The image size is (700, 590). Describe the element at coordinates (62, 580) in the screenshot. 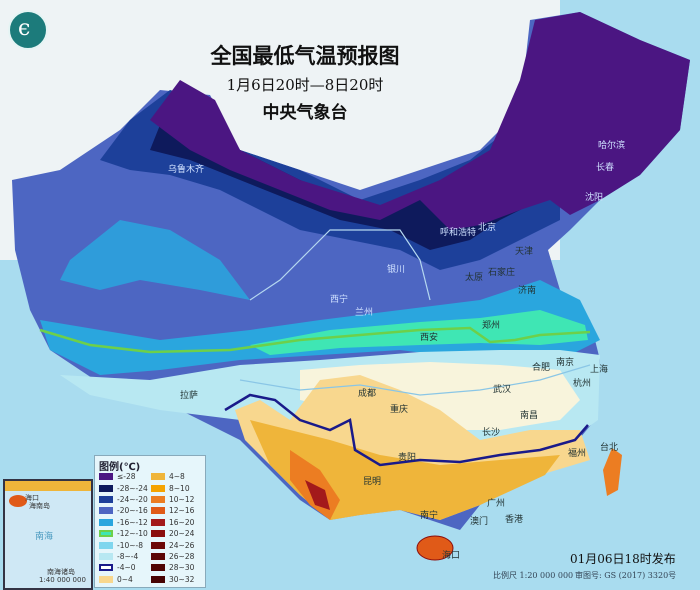

I see `inset-scale: 1:40 000 000` at that location.